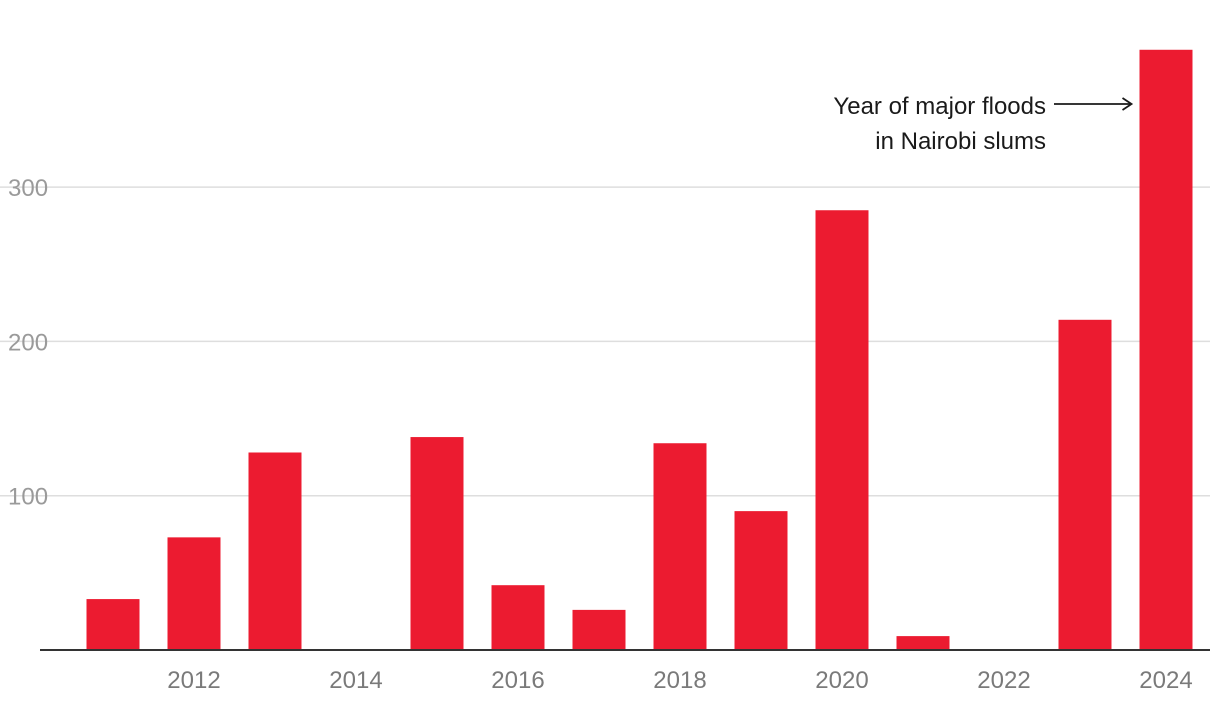 The height and width of the screenshot is (710, 1220). What do you see at coordinates (680, 546) in the screenshot?
I see `bar-2018` at bounding box center [680, 546].